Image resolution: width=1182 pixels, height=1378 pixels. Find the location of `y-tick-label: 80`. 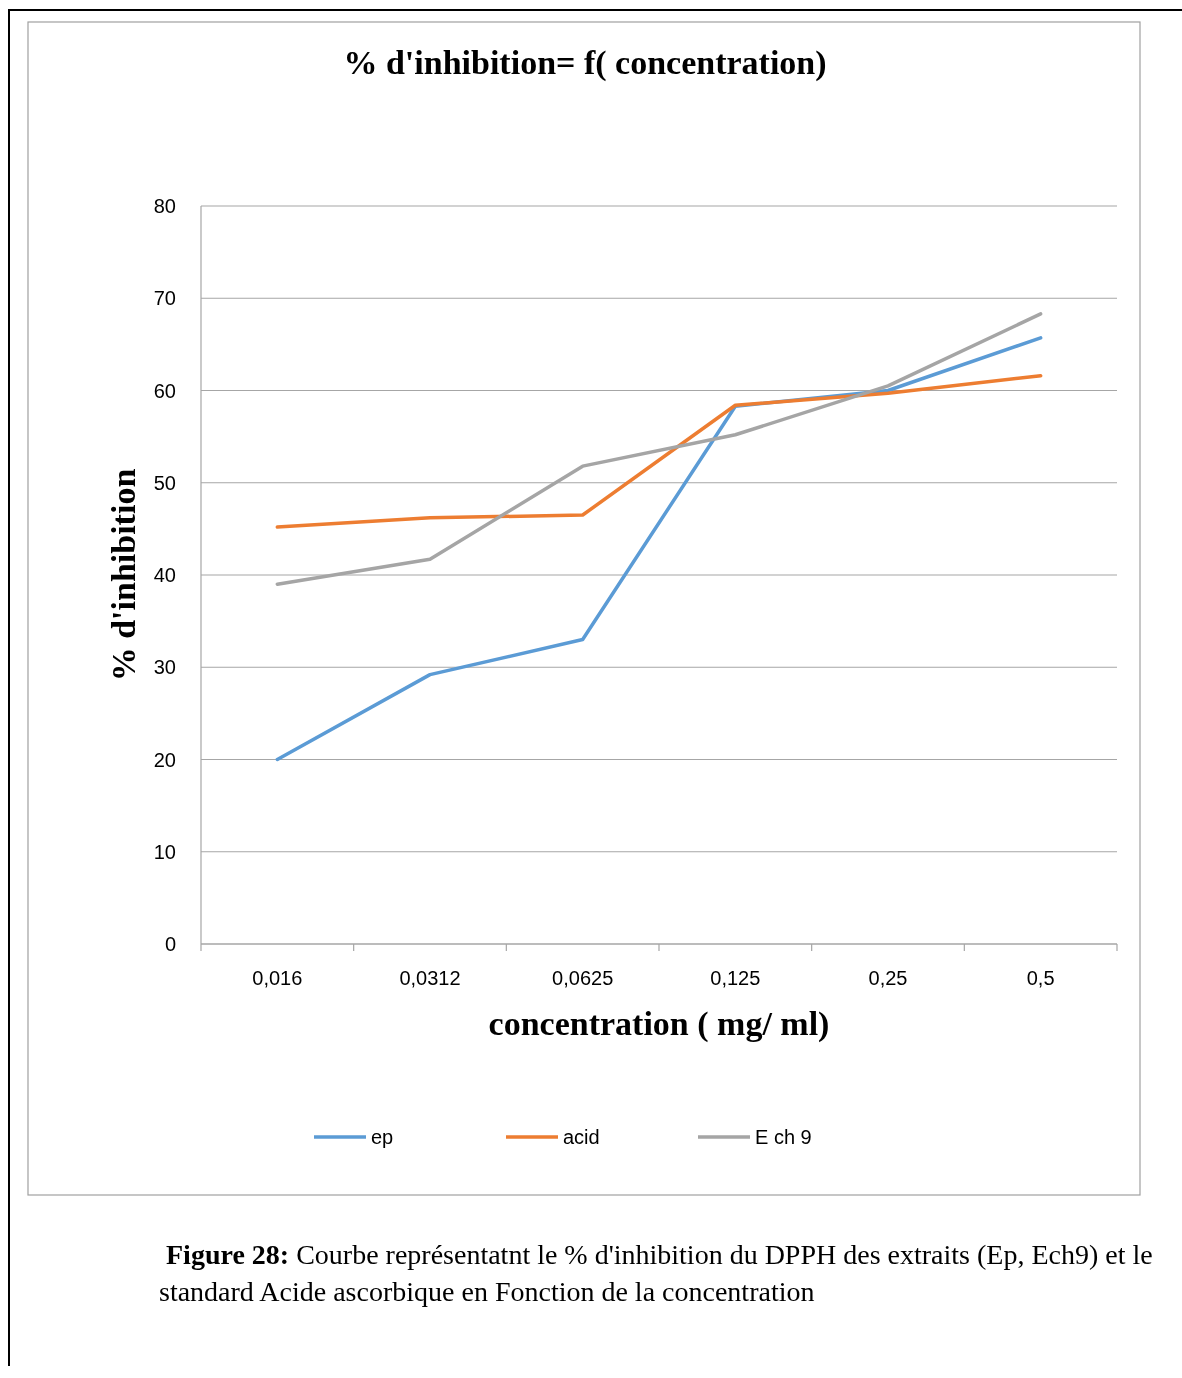

y-tick-label: 80 is located at coordinates (164, 206).